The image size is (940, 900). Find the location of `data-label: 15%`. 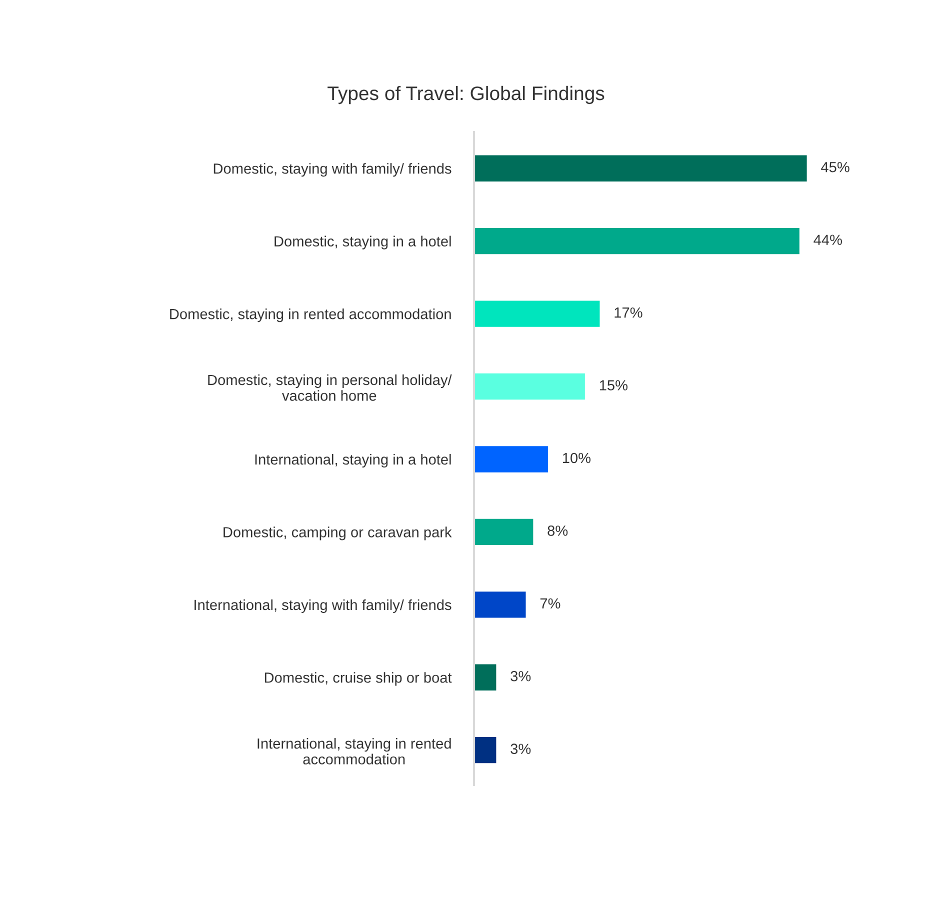

data-label: 15% is located at coordinates (614, 385).